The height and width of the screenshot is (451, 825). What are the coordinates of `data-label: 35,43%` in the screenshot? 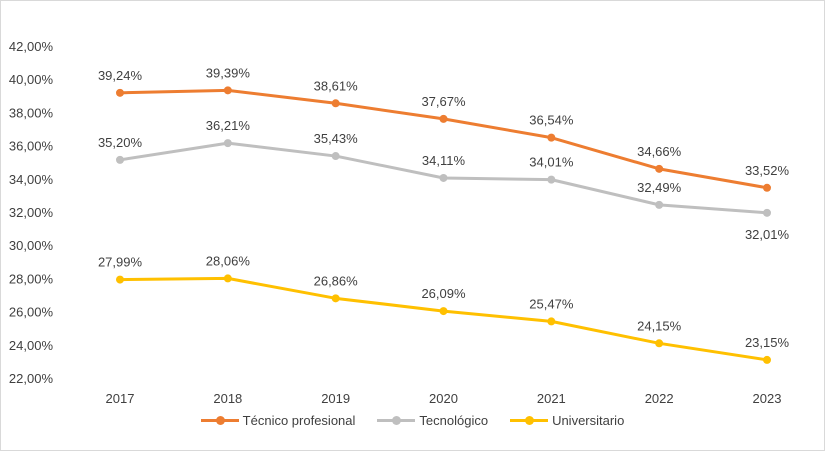 It's located at (336, 138).